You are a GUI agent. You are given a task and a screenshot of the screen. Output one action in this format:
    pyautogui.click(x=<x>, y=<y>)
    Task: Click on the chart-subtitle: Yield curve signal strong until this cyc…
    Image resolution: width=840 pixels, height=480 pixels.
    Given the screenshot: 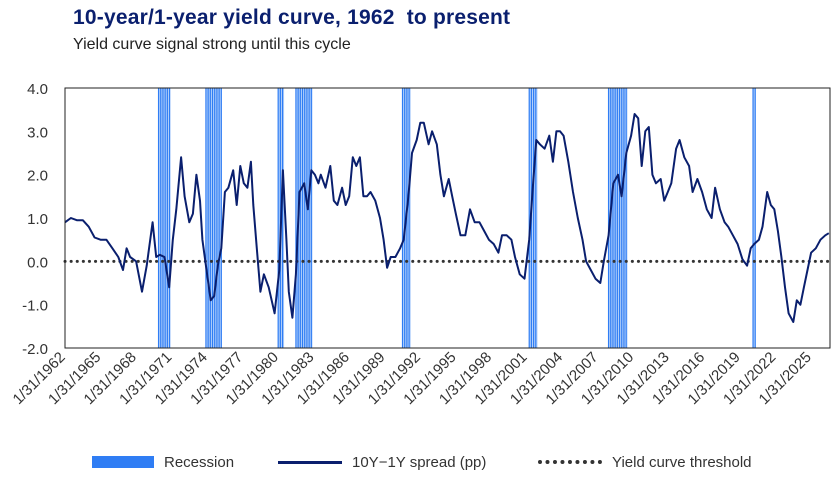 What is the action you would take?
    pyautogui.click(x=212, y=44)
    